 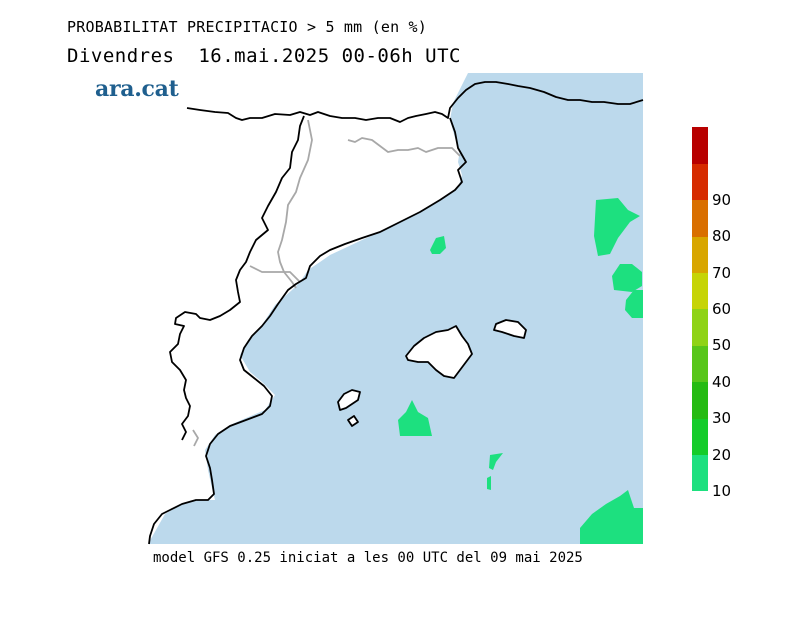 What do you see at coordinates (349, 400) in the screenshot?
I see `island-ibiza` at bounding box center [349, 400].